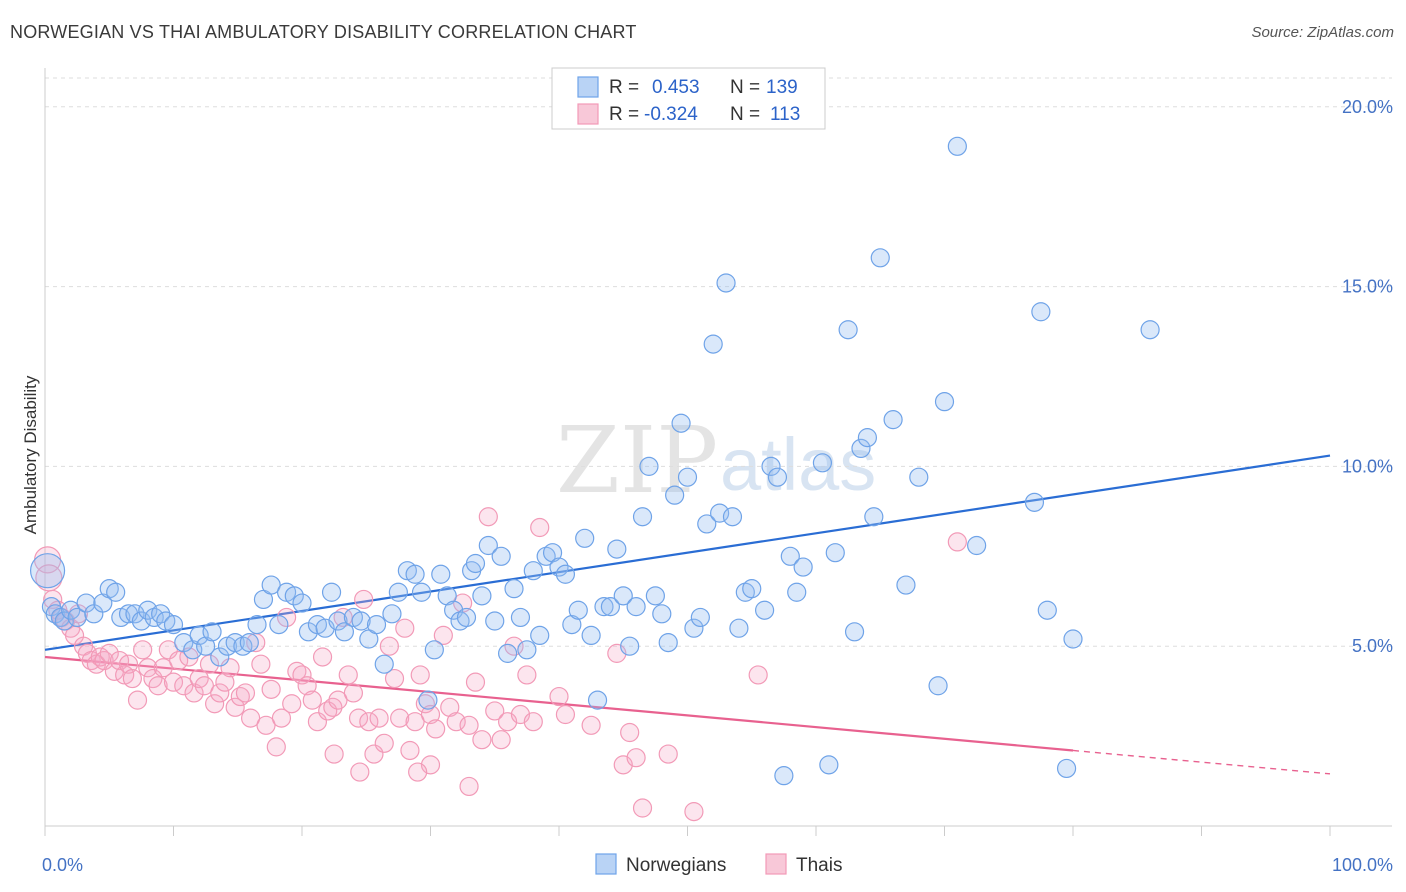 The height and width of the screenshot is (892, 1406). Describe the element at coordinates (671, 114) in the screenshot. I see `legend-r-value-2: -0.324` at that location.